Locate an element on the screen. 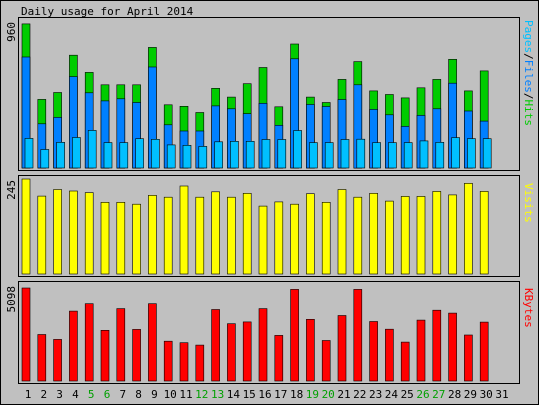  day-label: 16 is located at coordinates (264, 394).